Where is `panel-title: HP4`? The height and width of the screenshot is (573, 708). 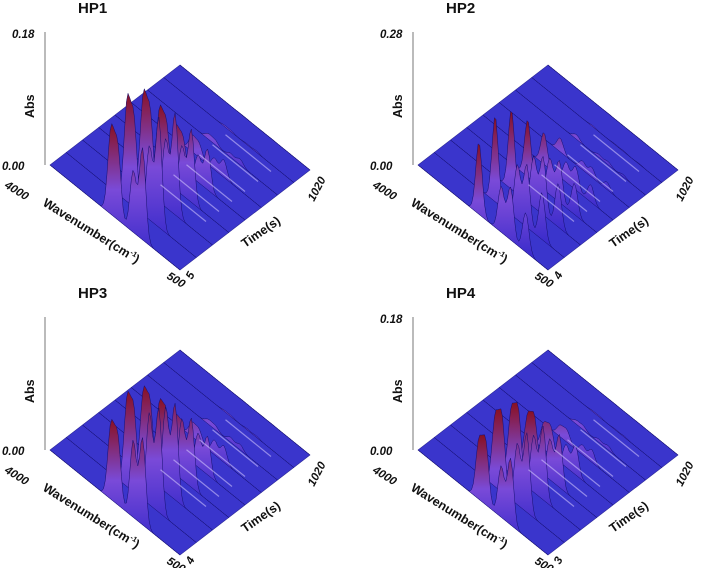
panel-title: HP4 is located at coordinates (461, 293).